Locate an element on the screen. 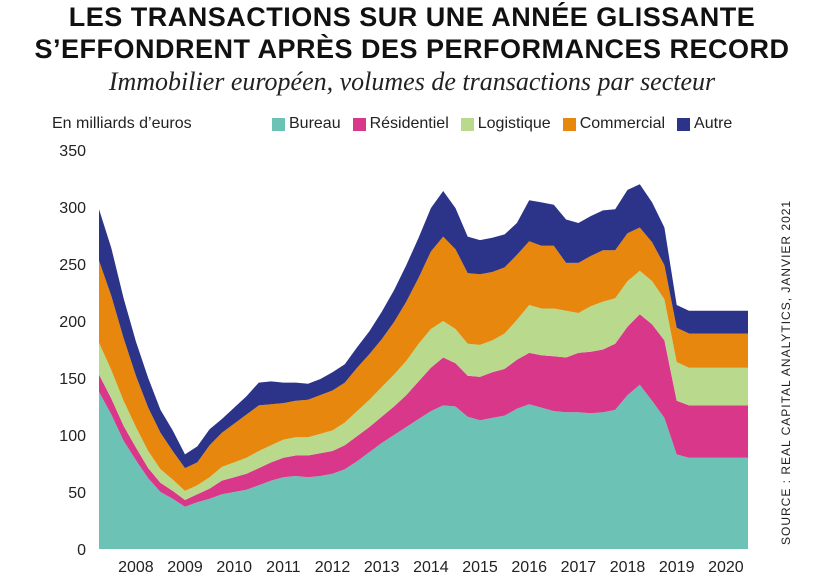  x-tick-label: 2015 is located at coordinates (480, 567).